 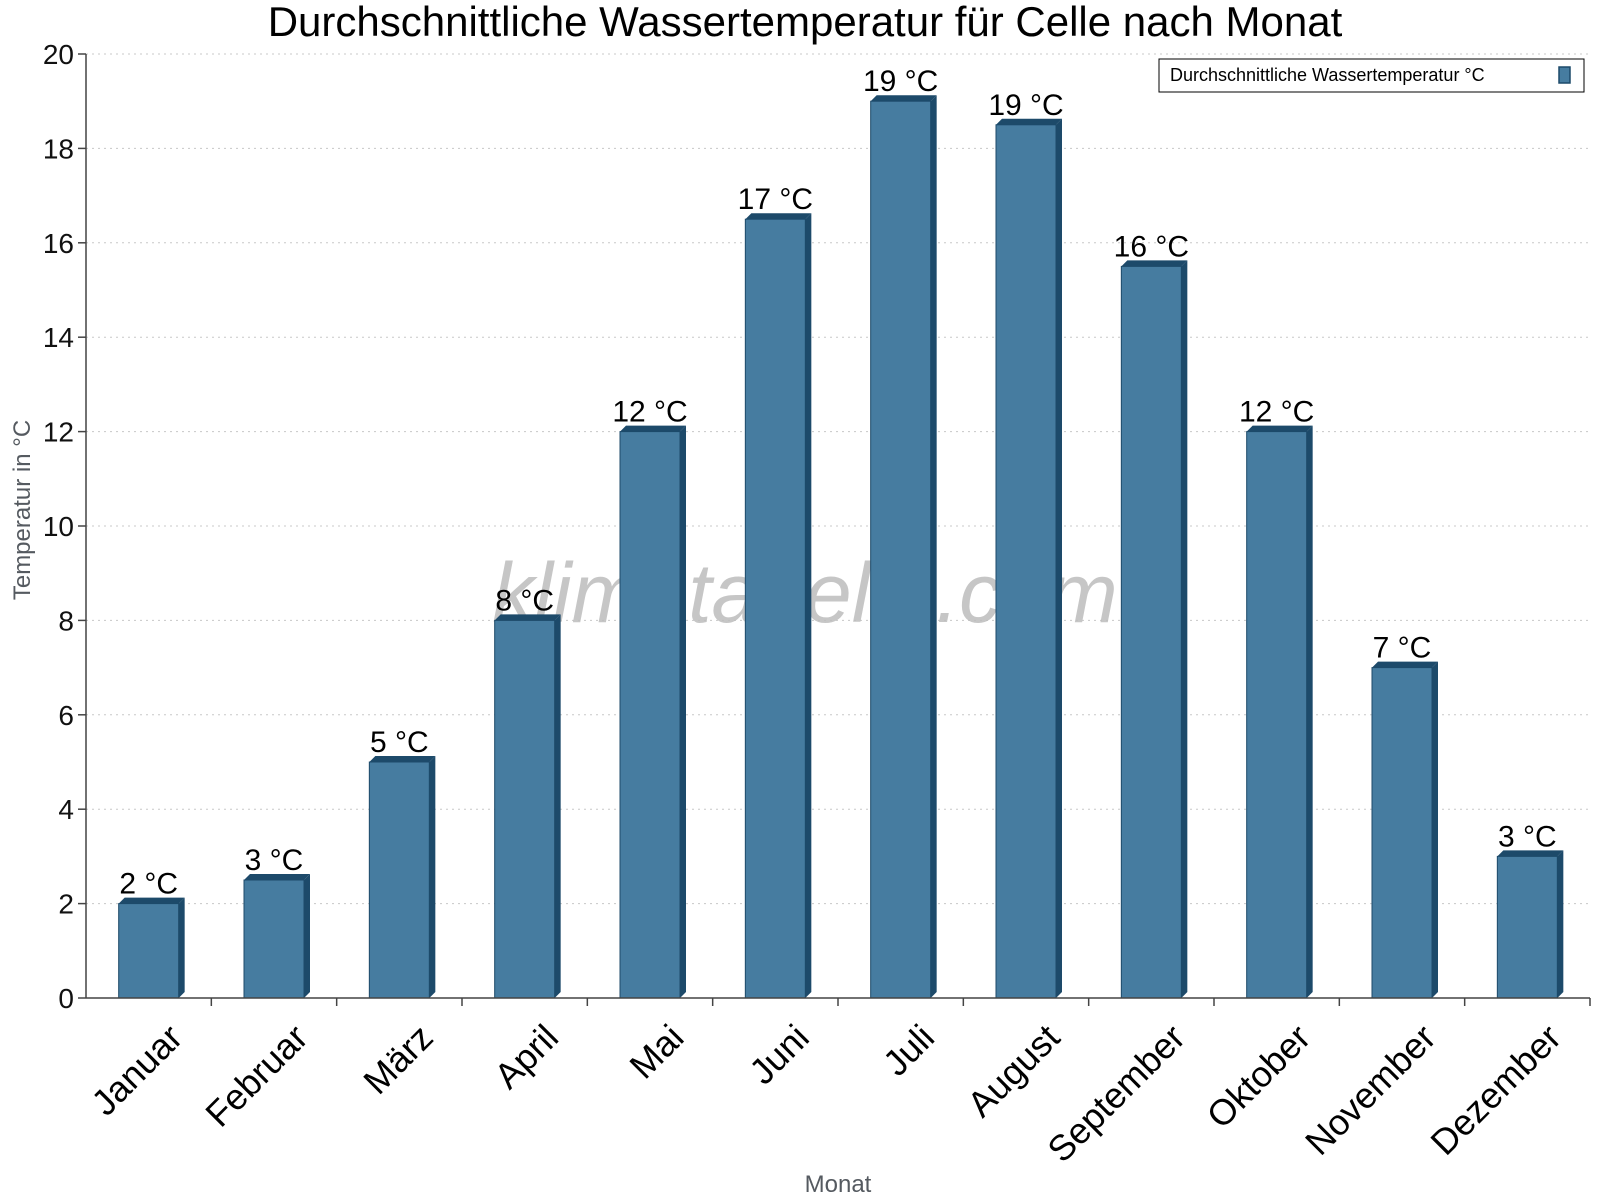 I want to click on data-label: 16 °C, so click(x=1151, y=246).